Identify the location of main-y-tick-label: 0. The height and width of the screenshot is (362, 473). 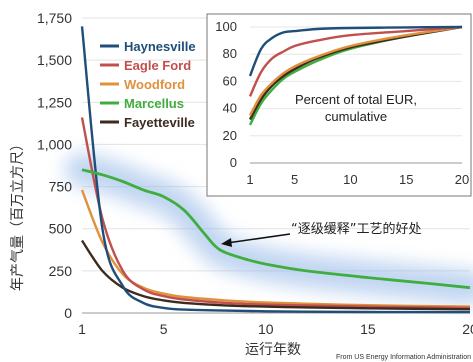
(68, 313).